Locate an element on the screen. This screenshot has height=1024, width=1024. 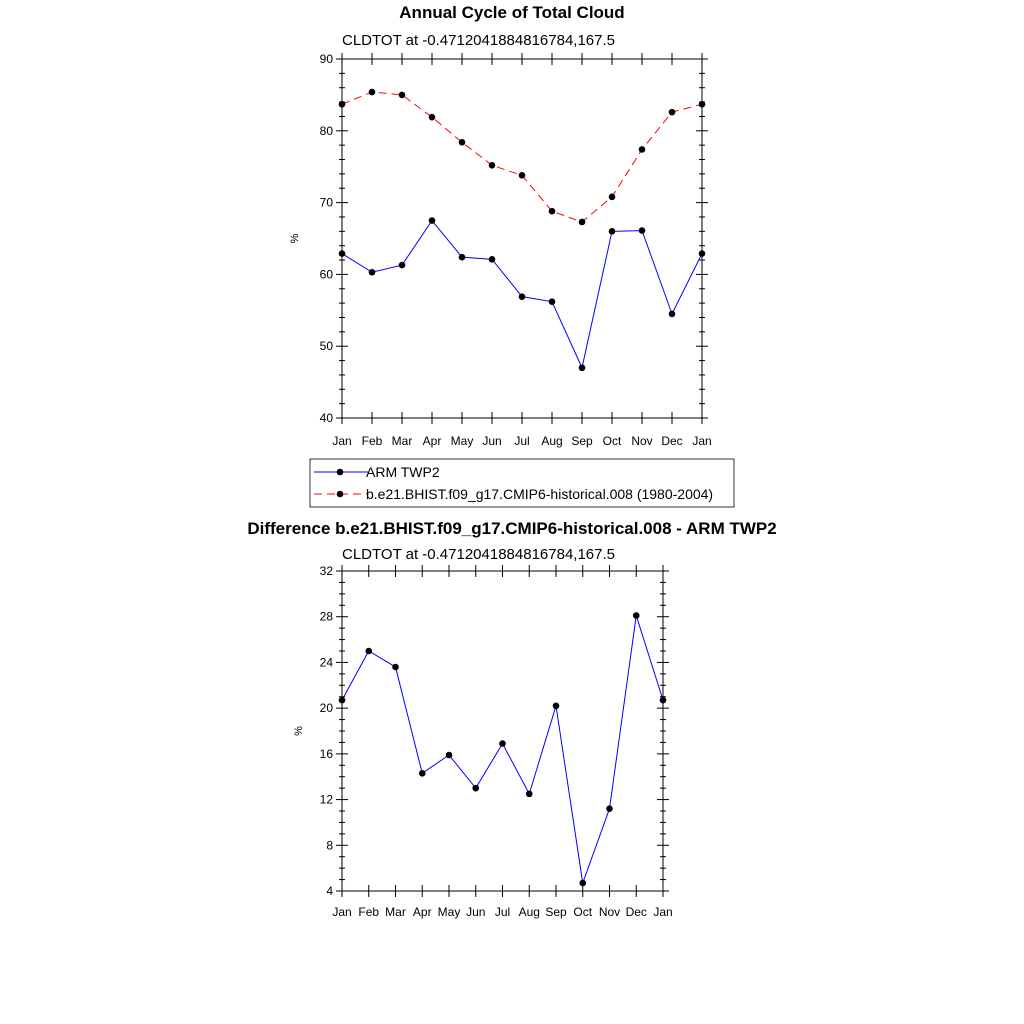
y-tick-label: 8 is located at coordinates (329, 845).